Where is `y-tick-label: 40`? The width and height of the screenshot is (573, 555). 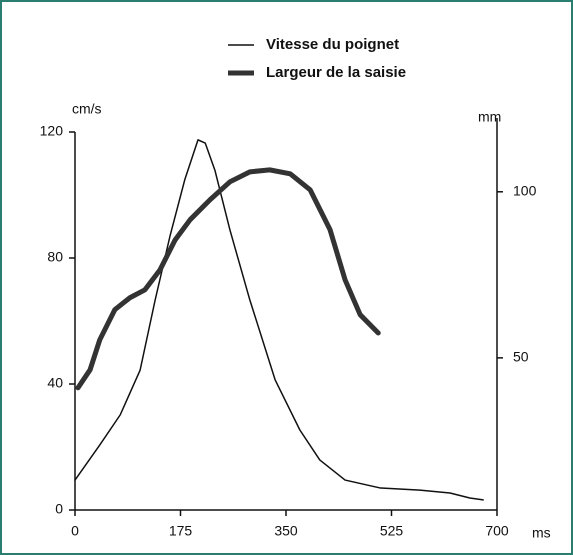 y-tick-label: 40 is located at coordinates (55, 383).